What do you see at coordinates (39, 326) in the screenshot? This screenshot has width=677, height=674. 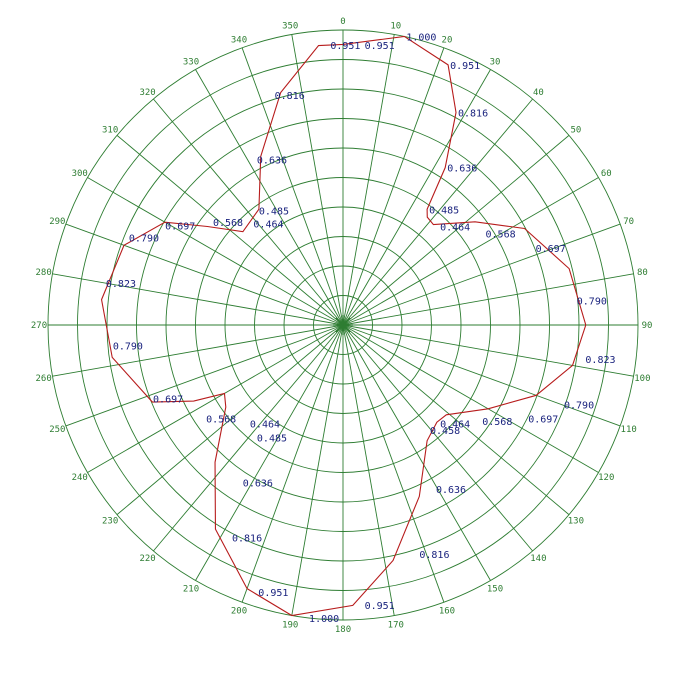 I see `angle-tick-label: 270` at bounding box center [39, 326].